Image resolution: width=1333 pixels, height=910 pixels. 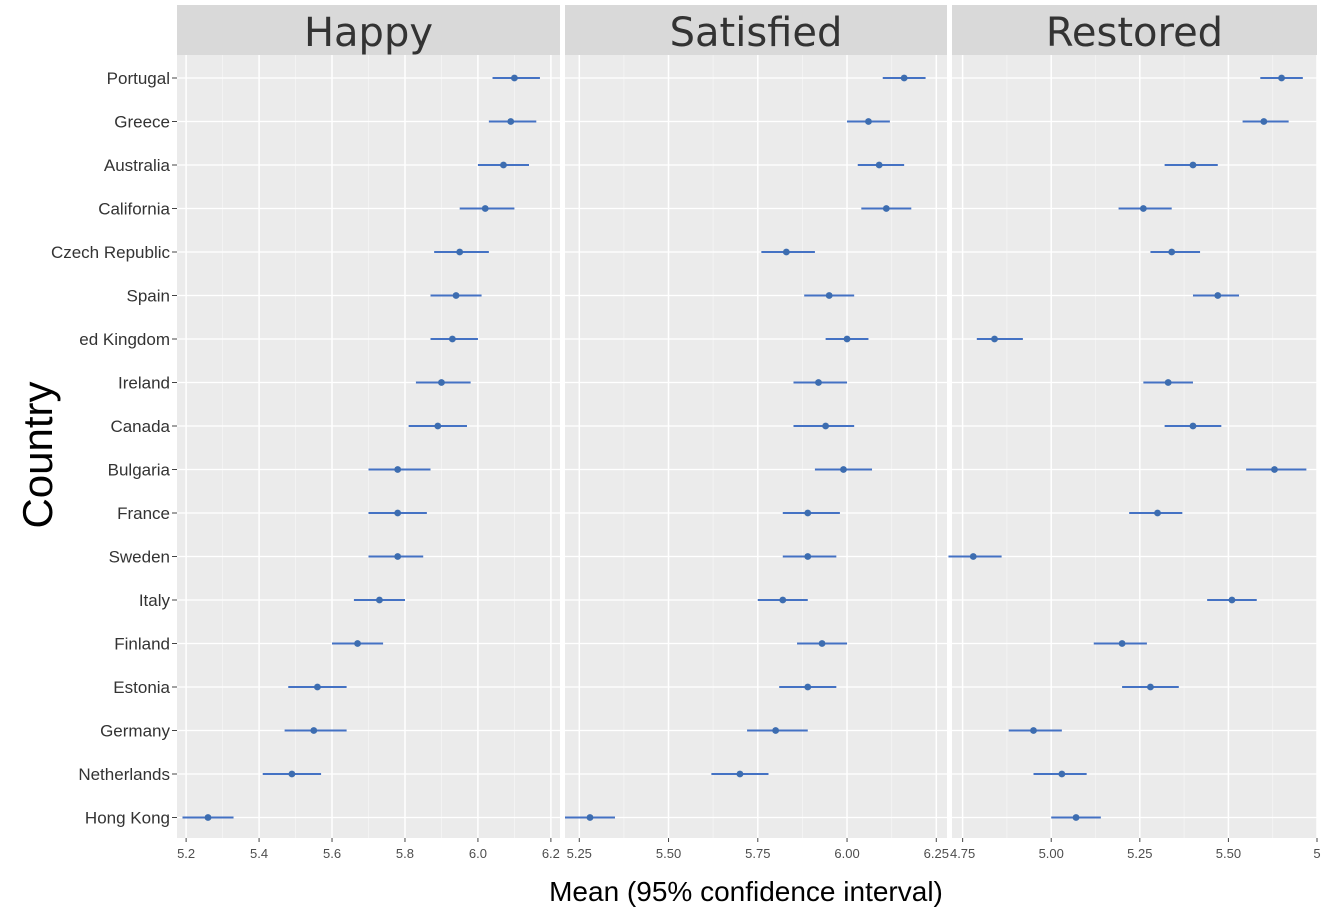 I want to click on country-label-canada: Canada, so click(x=140, y=426).